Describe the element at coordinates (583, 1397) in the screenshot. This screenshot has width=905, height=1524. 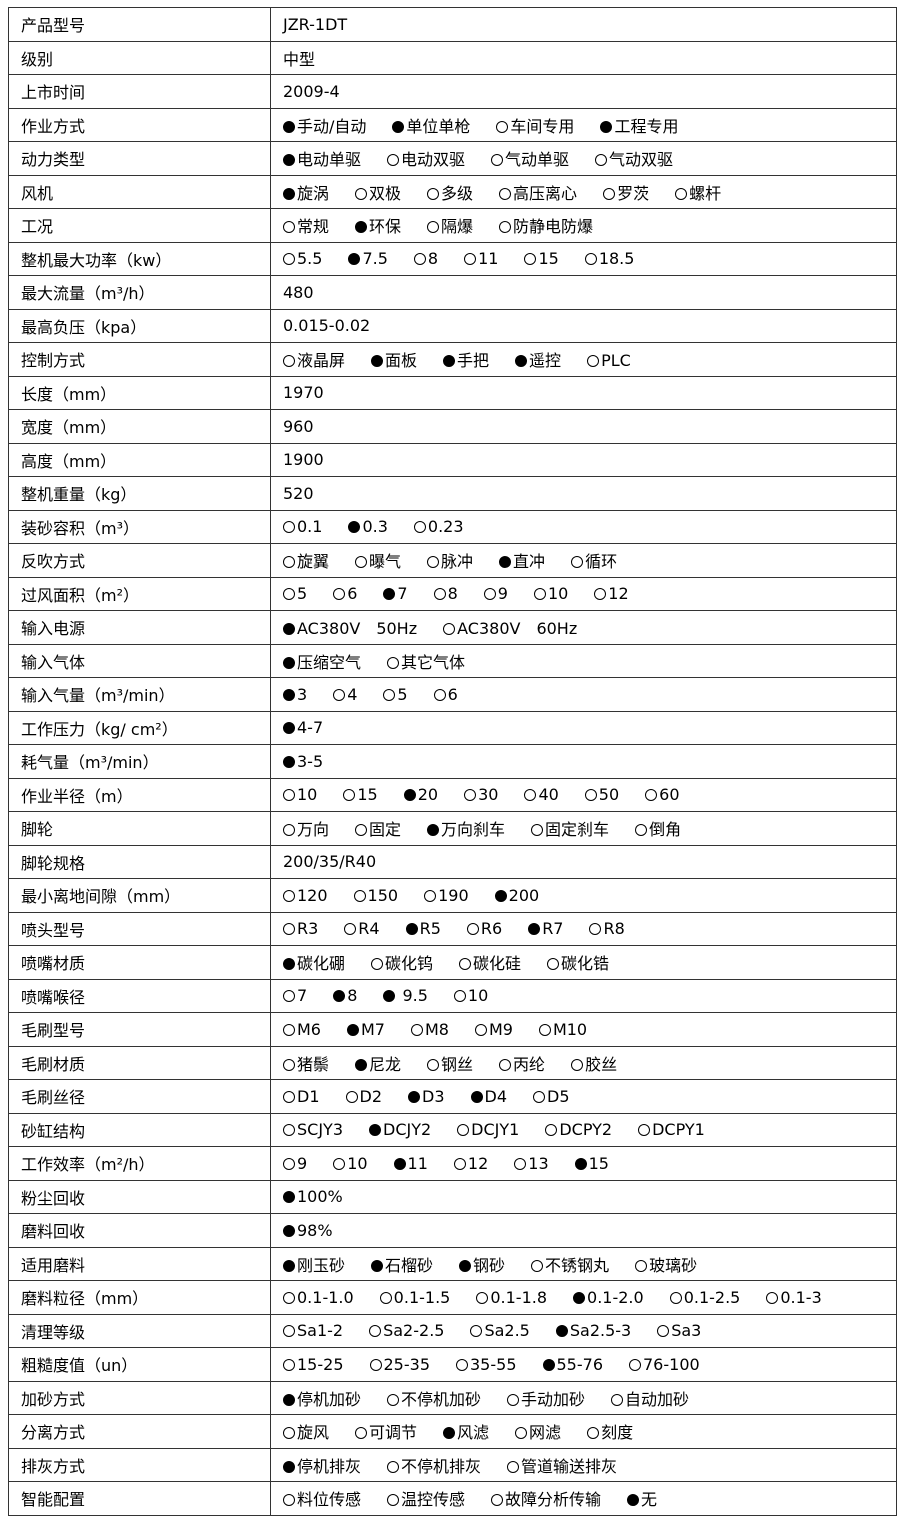
I see `spec-value: 停机加砂 不停机加砂 手动加砂 自动加砂` at that location.